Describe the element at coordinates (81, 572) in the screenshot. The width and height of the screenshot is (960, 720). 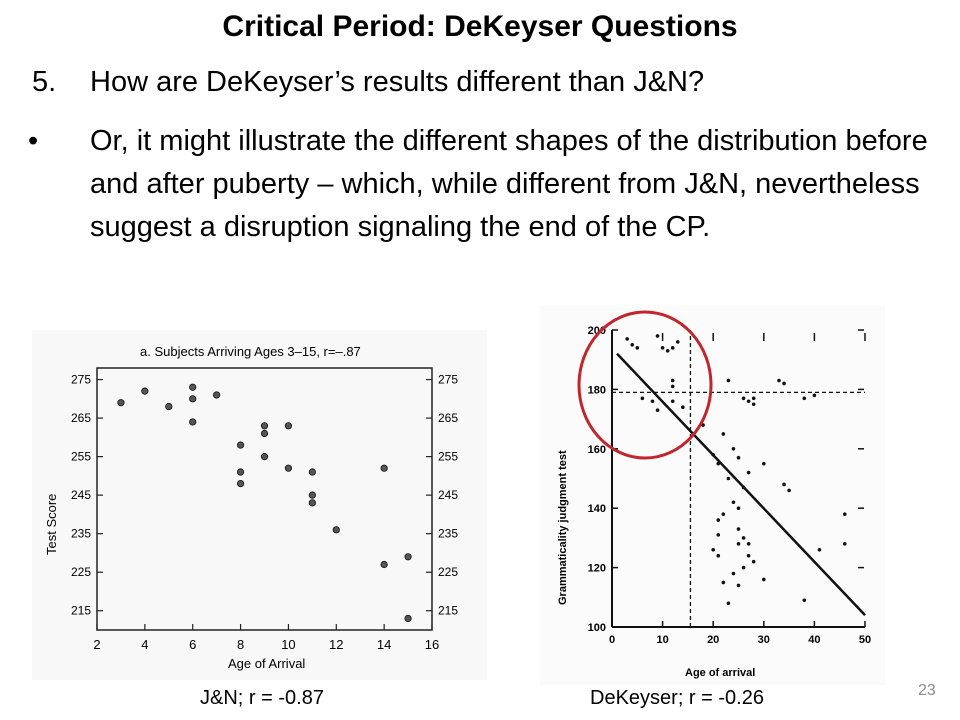
I see `chart-a-y-tick-label: 225` at that location.